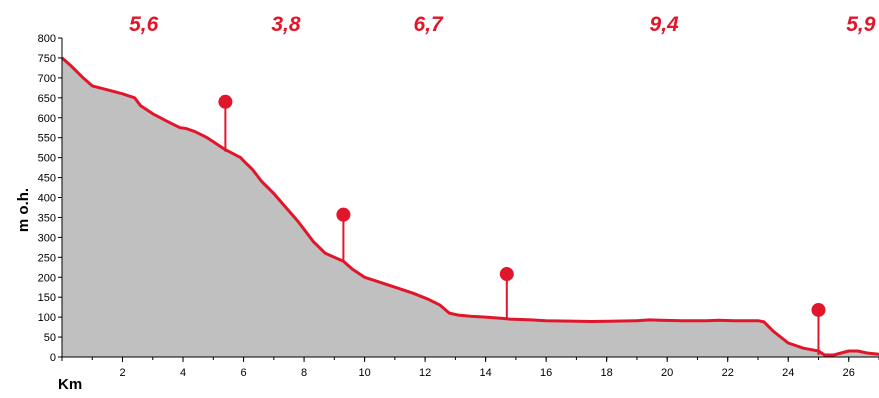 The image size is (879, 398). What do you see at coordinates (665, 24) in the screenshot?
I see `segment-distance-label: 9,4` at bounding box center [665, 24].